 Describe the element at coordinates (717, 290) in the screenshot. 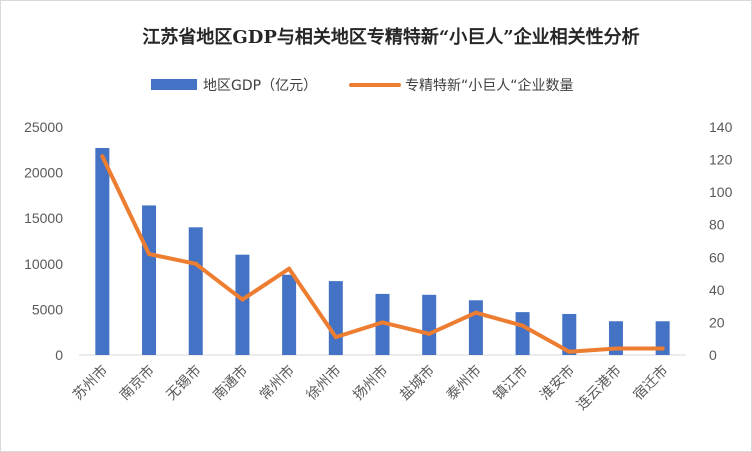

I see `right-tick-label: 40` at that location.